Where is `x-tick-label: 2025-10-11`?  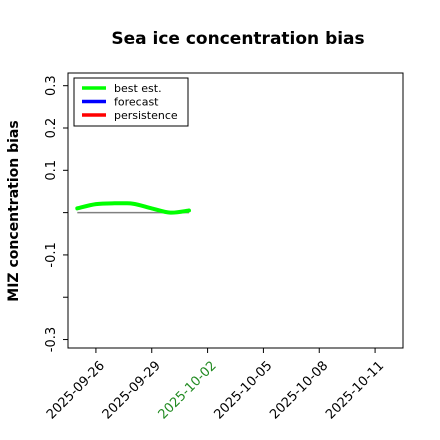
x-tick-label: 2025-10-11 is located at coordinates (355, 390).